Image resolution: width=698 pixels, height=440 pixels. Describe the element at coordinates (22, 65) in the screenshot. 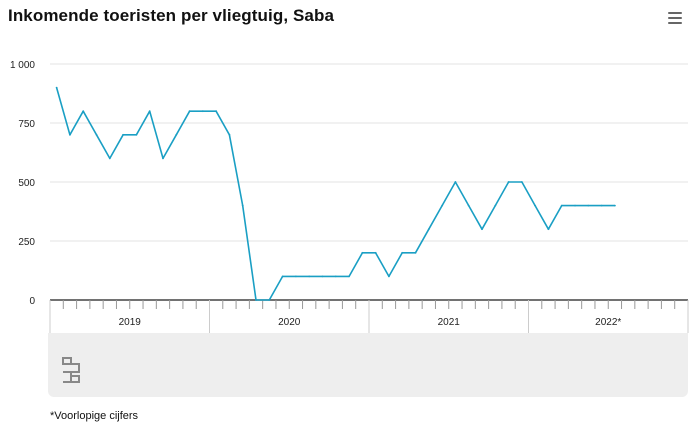

I see `y-tick-label: 1 000` at that location.